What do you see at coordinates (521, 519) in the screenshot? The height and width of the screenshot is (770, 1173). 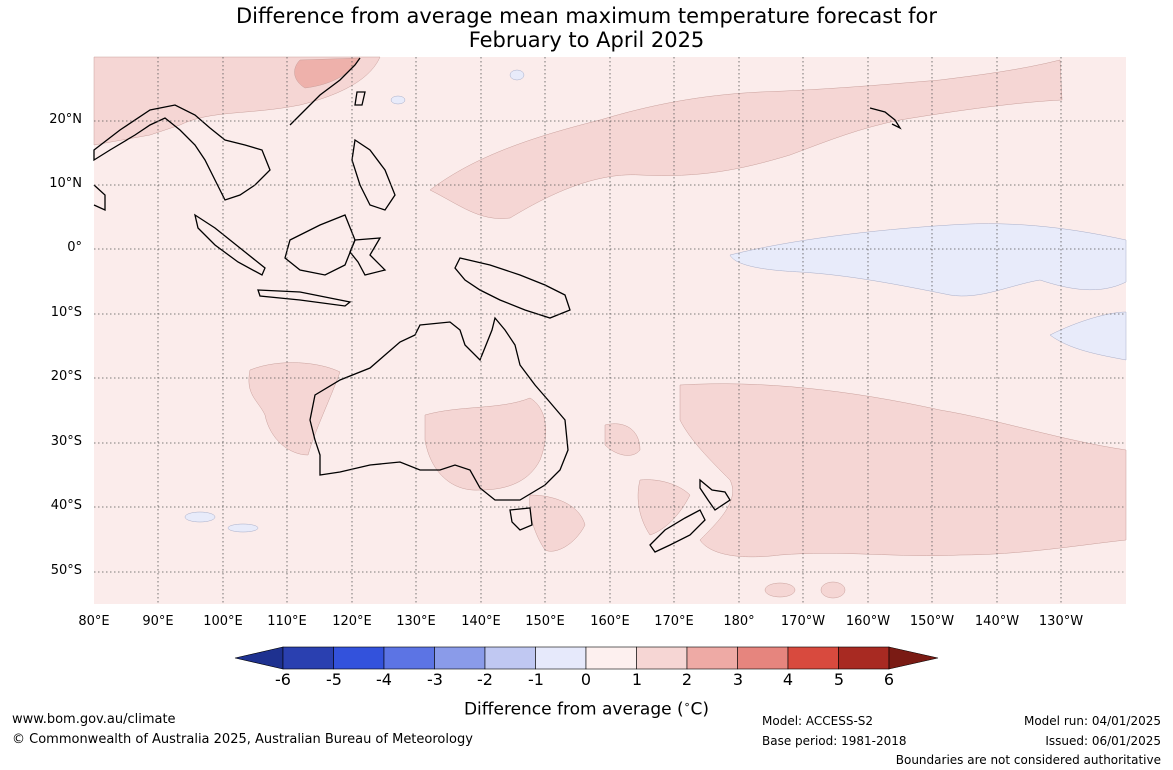 I see `tasmania-coast` at bounding box center [521, 519].